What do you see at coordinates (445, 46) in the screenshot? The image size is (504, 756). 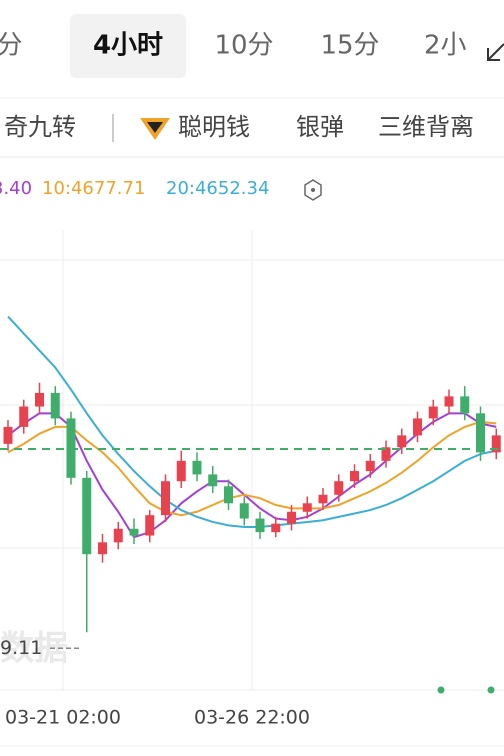 I see `tab: 2小` at bounding box center [445, 46].